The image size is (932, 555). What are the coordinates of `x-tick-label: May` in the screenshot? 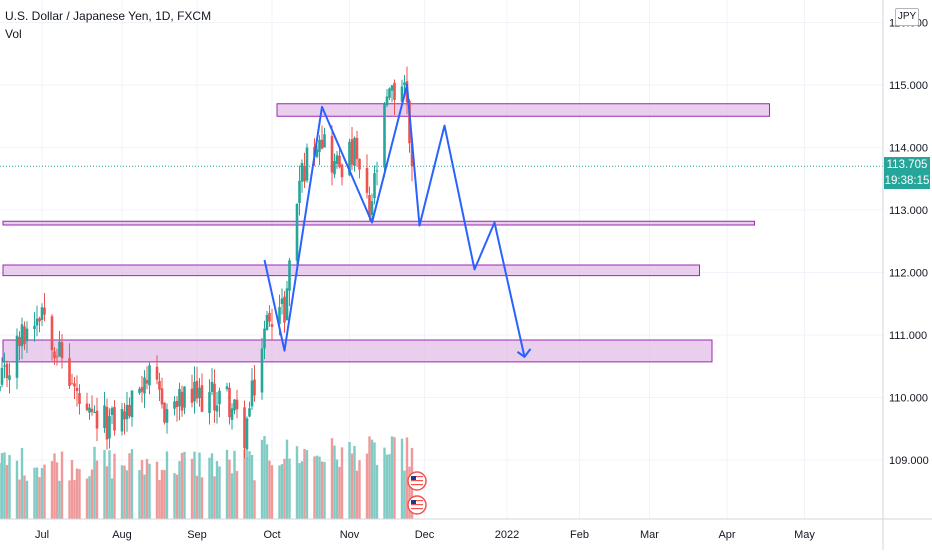 It's located at (804, 535).